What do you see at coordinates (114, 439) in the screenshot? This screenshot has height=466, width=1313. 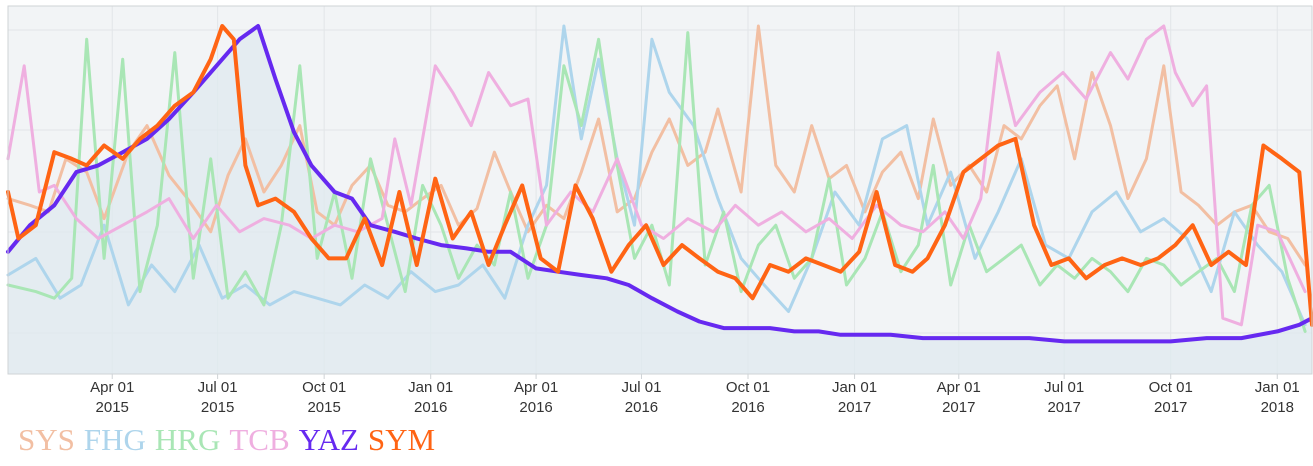 I see `legend-item-fhg: FHG` at bounding box center [114, 439].